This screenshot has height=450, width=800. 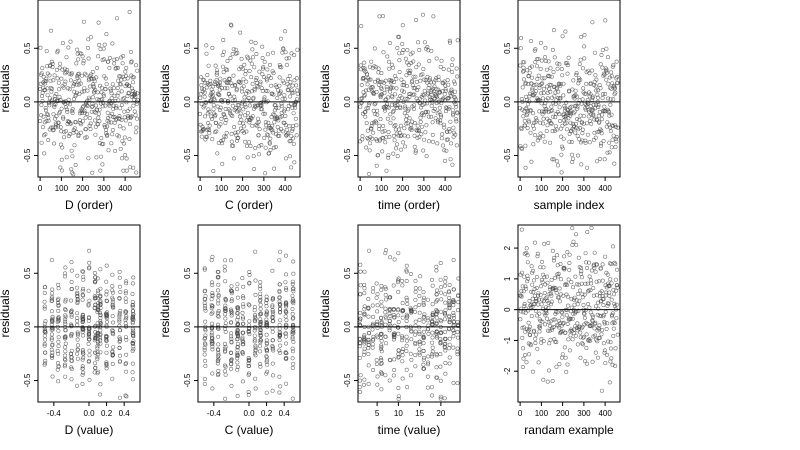 What do you see at coordinates (27, 155) in the screenshot?
I see `y-tick-label: -0.5` at bounding box center [27, 155].